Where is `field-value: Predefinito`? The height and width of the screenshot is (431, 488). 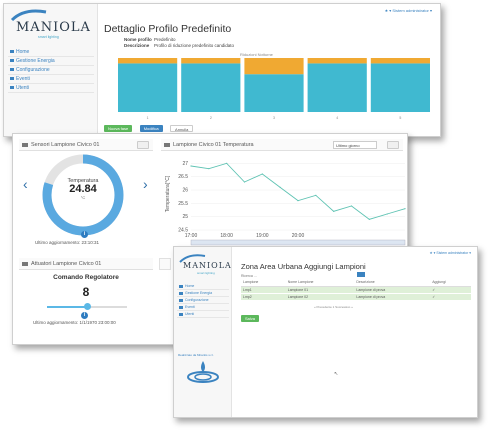 field-value: Predefinito is located at coordinates (165, 39).